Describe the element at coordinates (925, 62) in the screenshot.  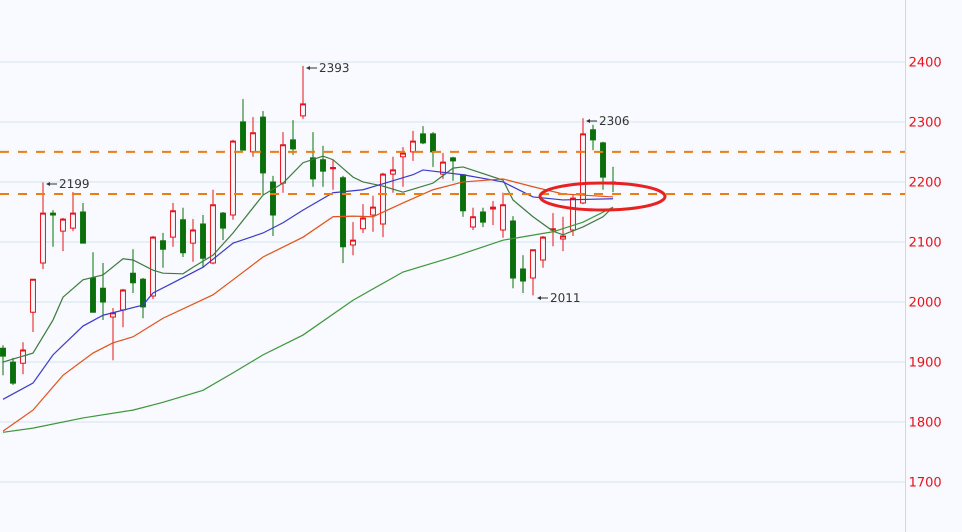
I see `y-tick-label: 2400` at that location.